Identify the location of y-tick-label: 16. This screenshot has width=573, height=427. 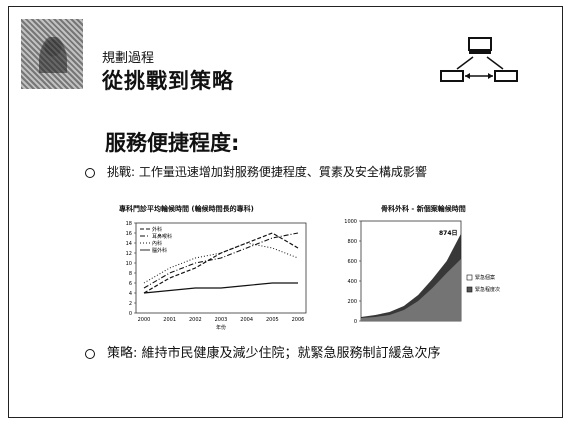
(129, 234).